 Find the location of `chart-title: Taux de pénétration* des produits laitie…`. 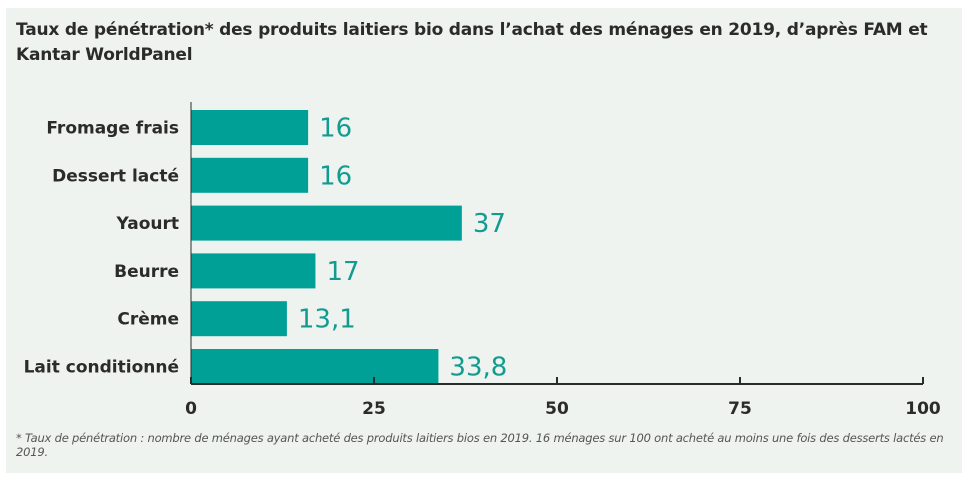

chart-title: Taux de pénétration* des produits laitie… is located at coordinates (472, 42).